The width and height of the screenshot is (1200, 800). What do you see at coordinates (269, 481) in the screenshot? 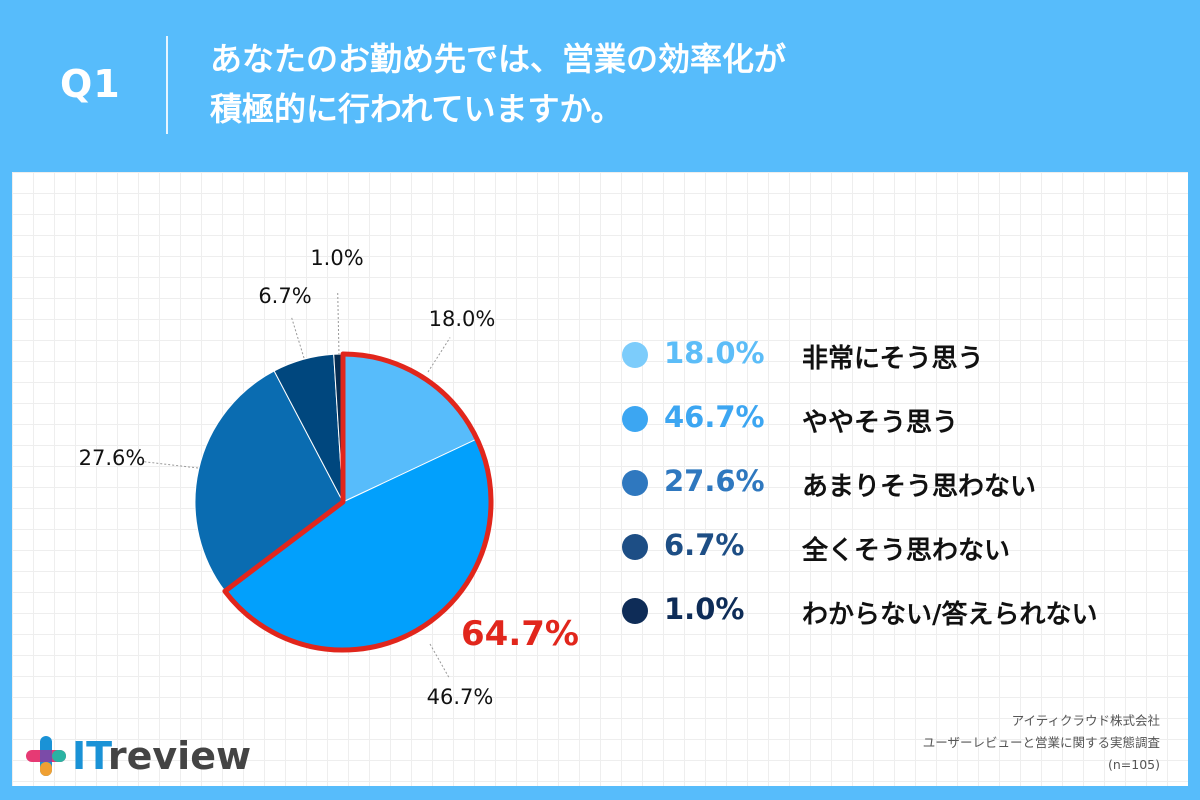
I see `pie-slice` at bounding box center [269, 481].